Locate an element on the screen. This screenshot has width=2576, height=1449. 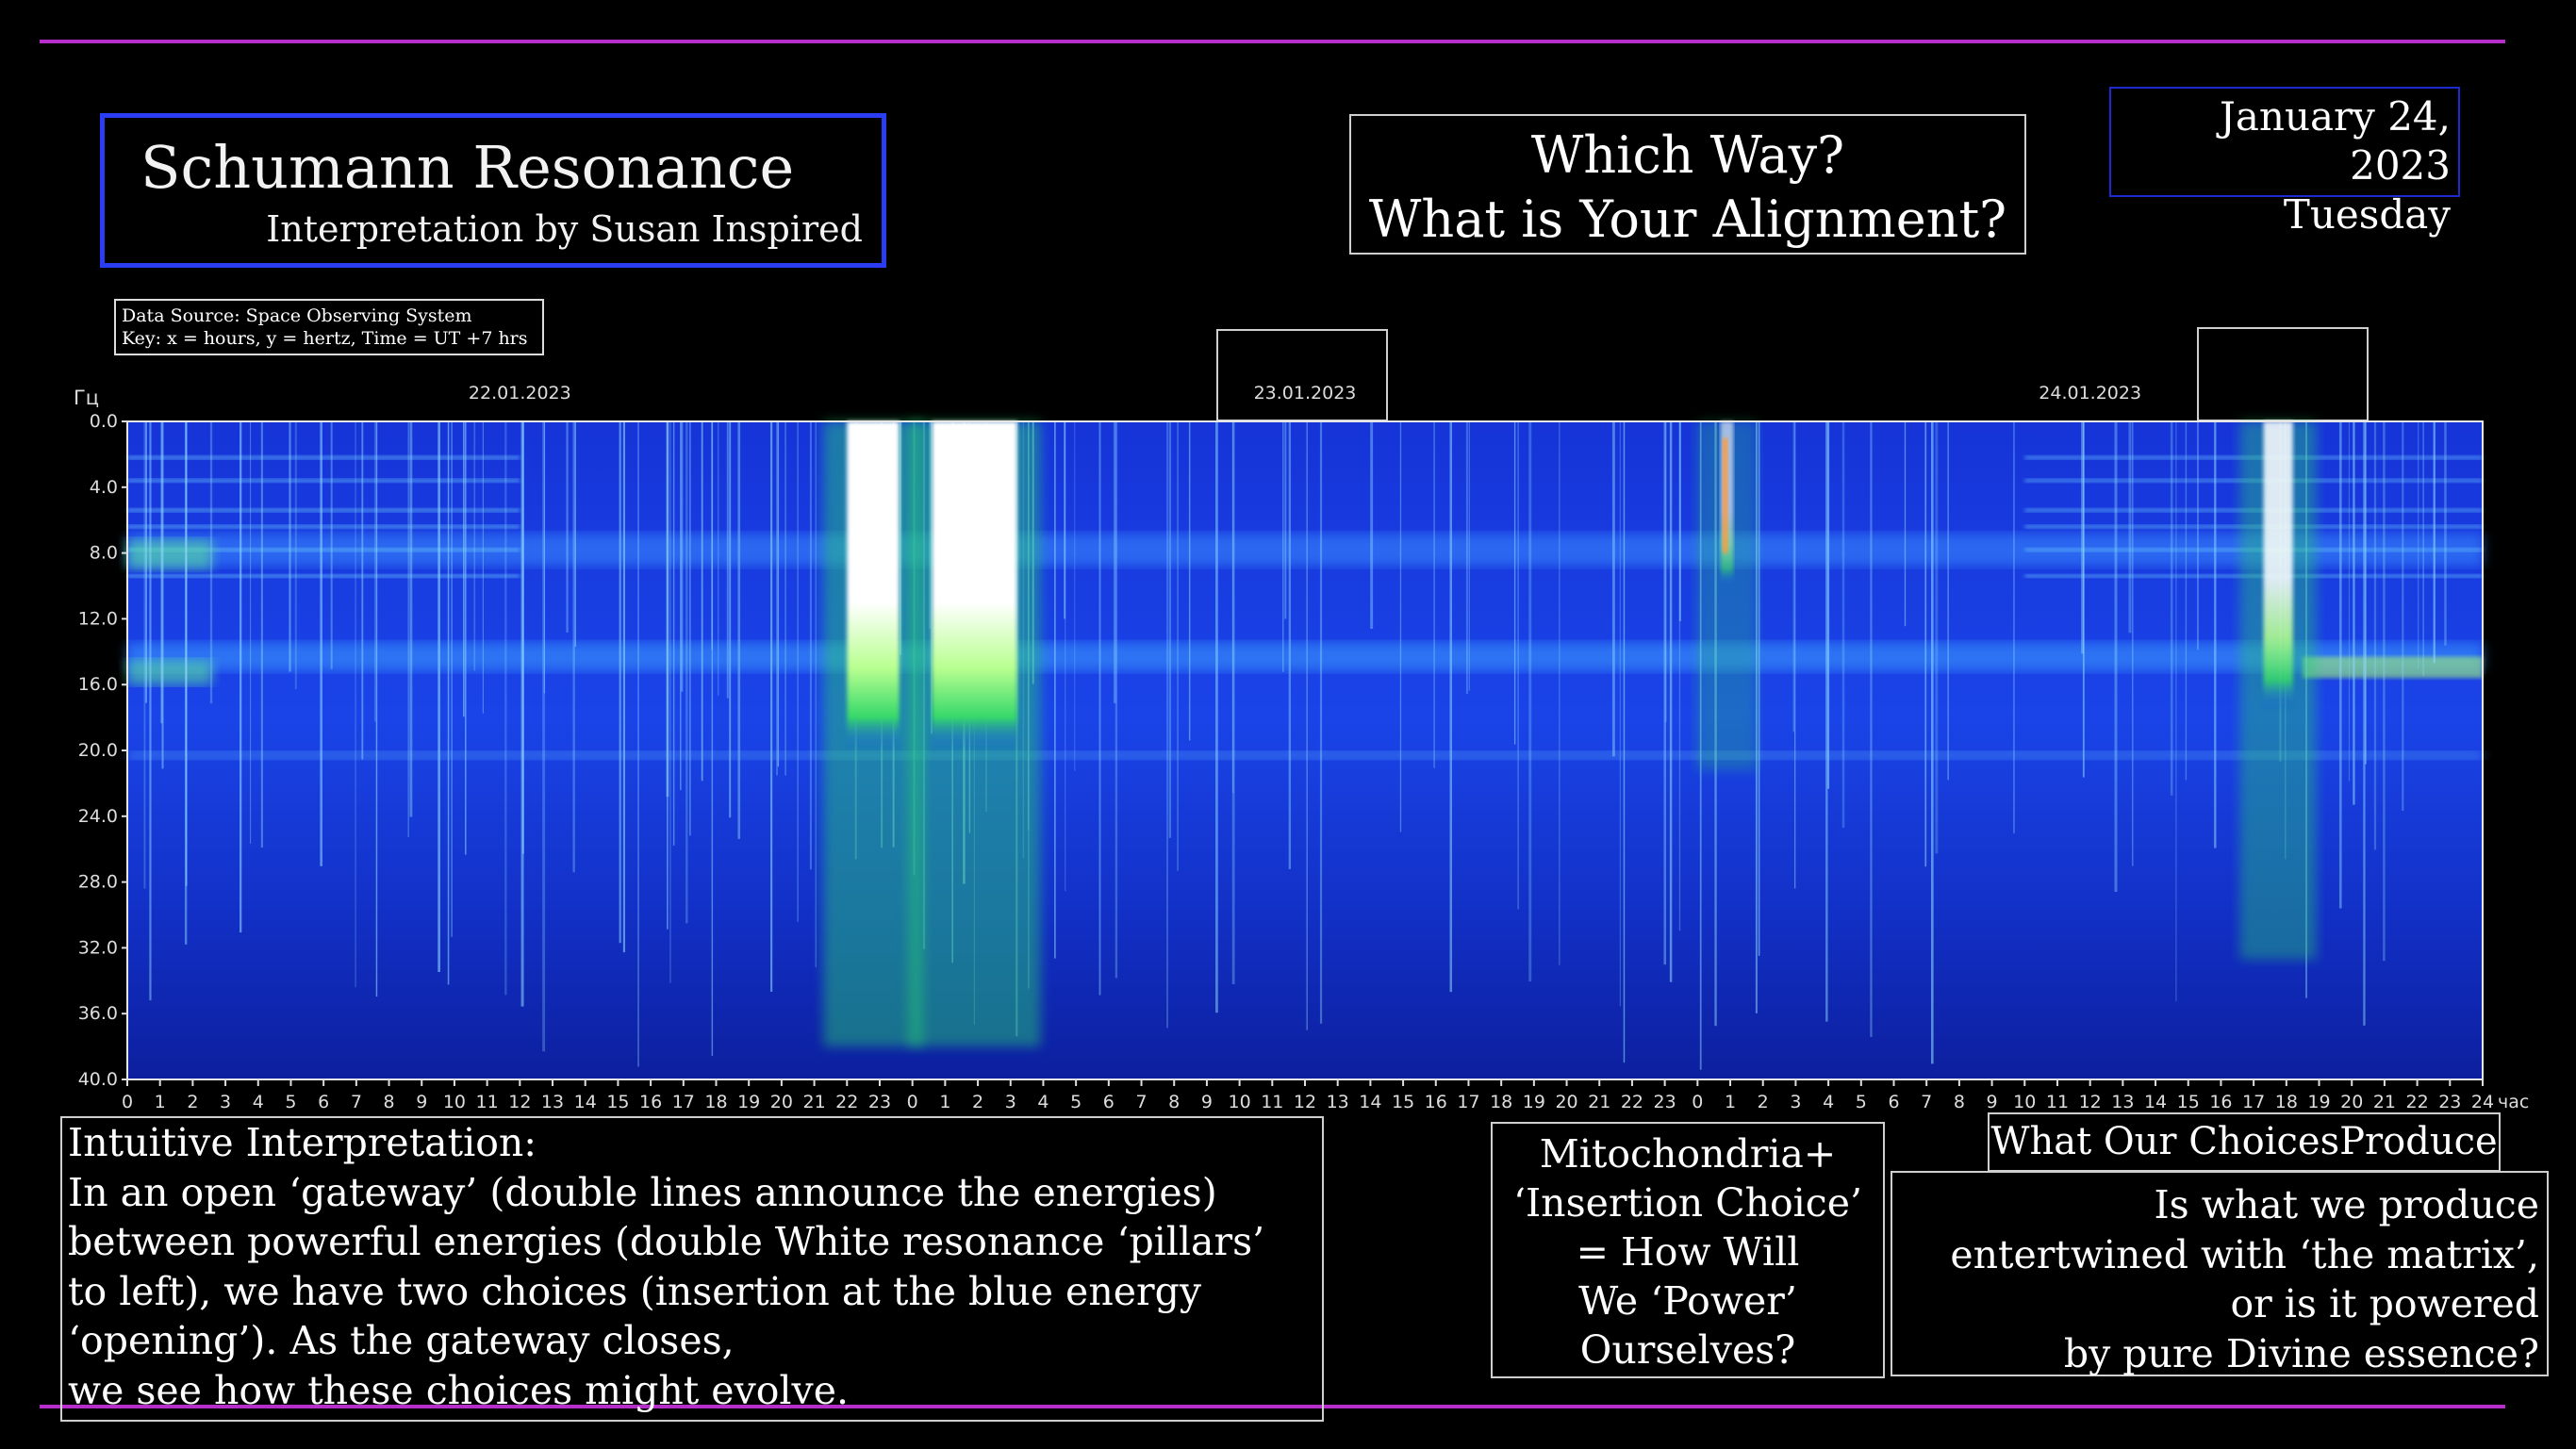
resonance-band is located at coordinates (1305, 656).